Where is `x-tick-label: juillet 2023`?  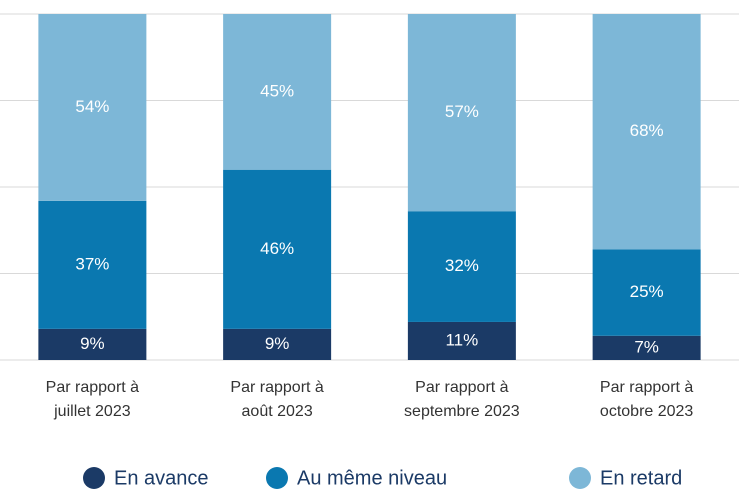
x-tick-label: juillet 2023 is located at coordinates (92, 411).